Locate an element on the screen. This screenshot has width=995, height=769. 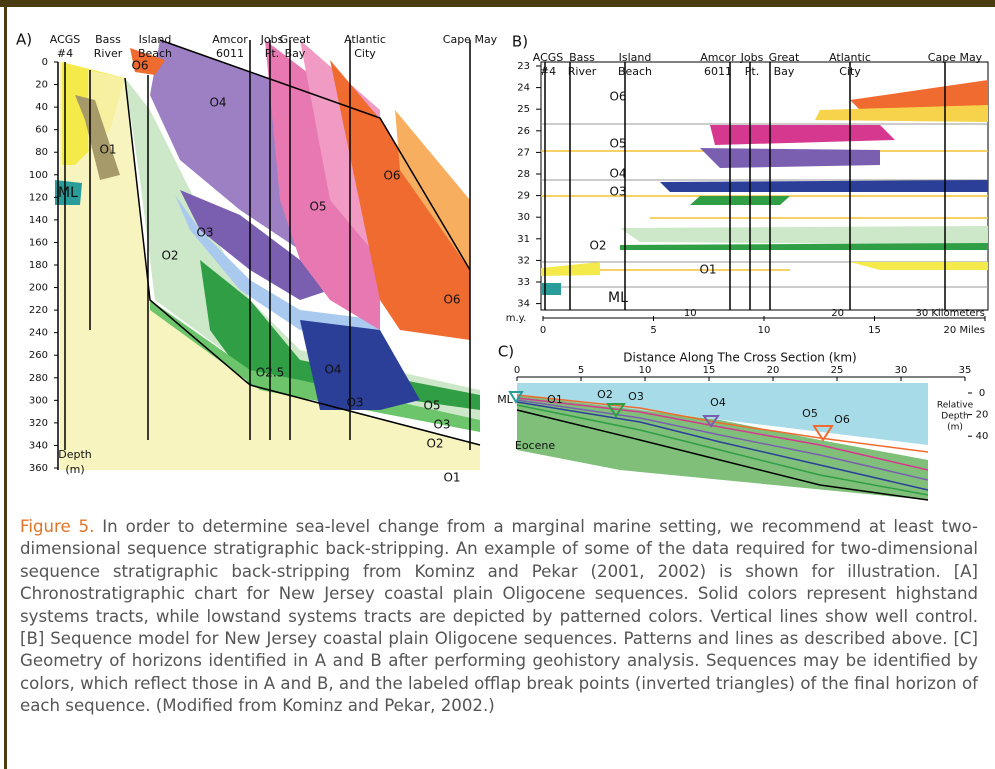
age-tick-label: 34 is located at coordinates (523, 304).